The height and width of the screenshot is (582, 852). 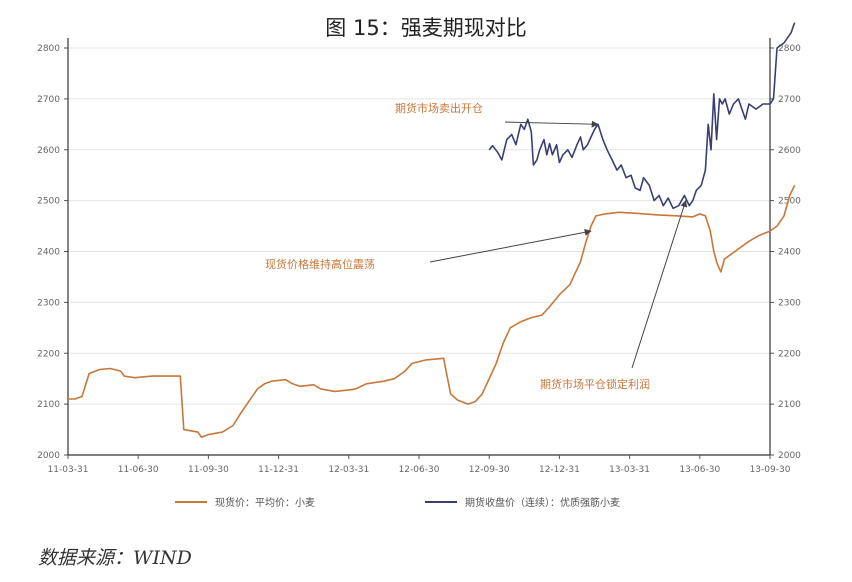 I want to click on x-tick-label: 11-06-30, so click(x=138, y=470).